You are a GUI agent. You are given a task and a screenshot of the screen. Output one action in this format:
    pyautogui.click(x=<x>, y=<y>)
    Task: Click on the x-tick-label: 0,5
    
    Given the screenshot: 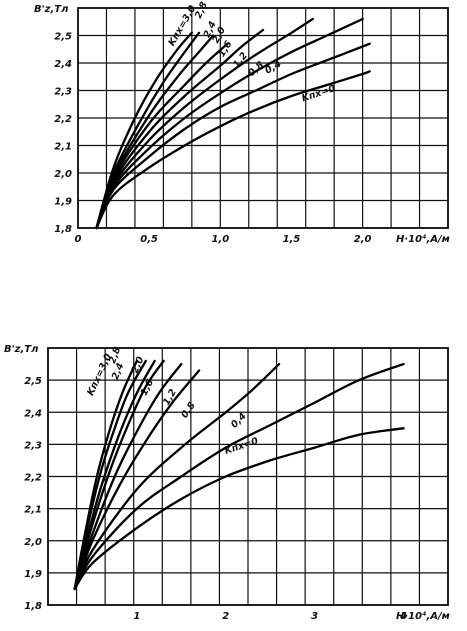 What is the action you would take?
    pyautogui.click(x=149, y=239)
    